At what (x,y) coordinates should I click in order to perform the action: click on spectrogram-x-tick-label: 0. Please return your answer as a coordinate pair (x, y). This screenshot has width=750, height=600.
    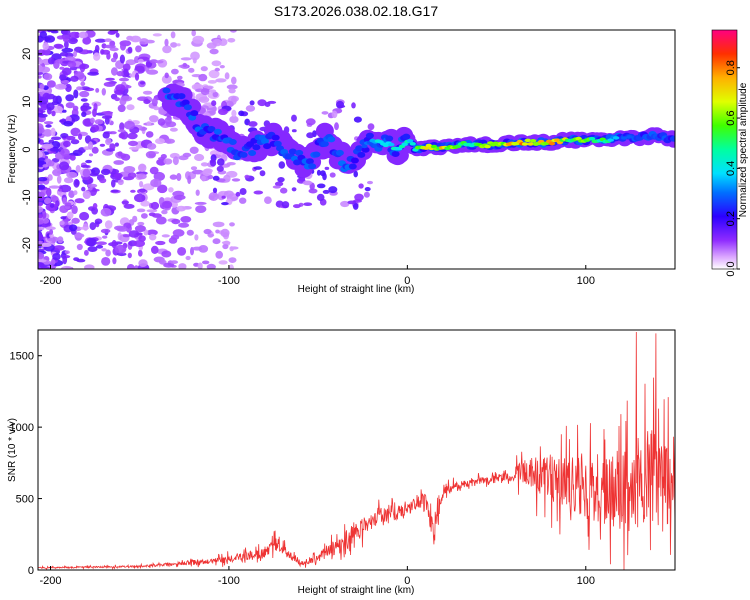
    Looking at the image, I should click on (407, 281).